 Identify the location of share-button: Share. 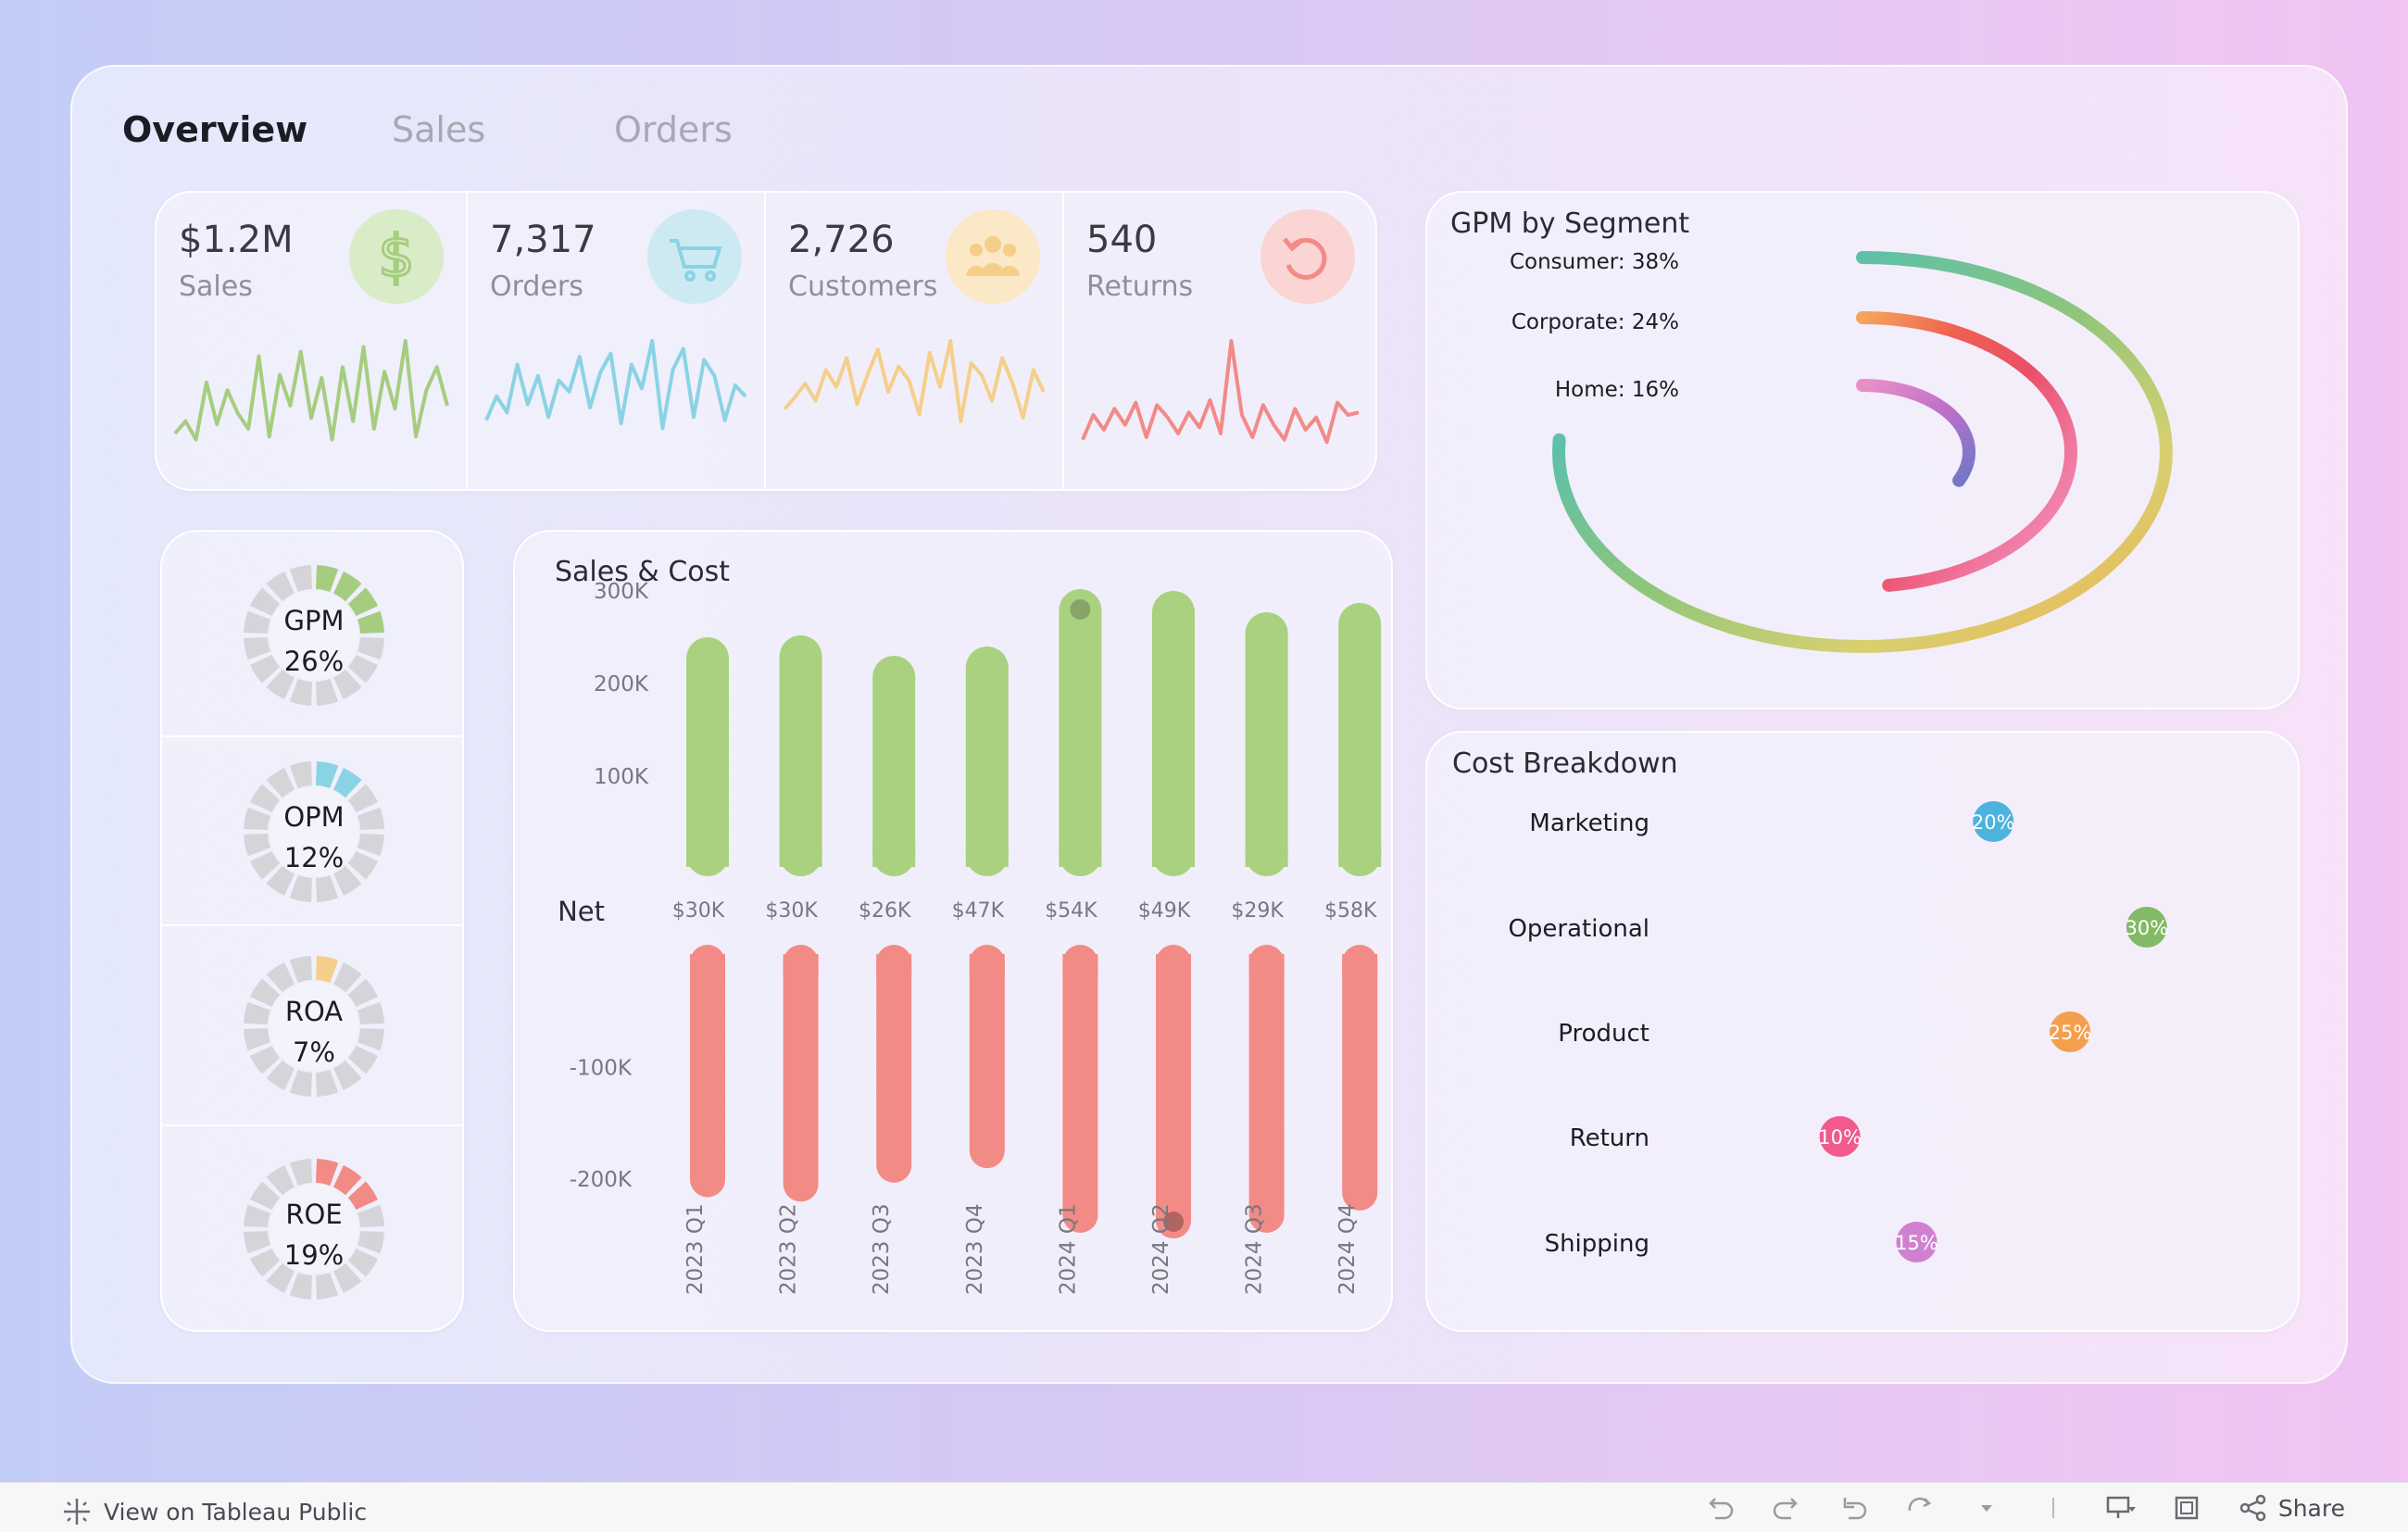
(2290, 1508).